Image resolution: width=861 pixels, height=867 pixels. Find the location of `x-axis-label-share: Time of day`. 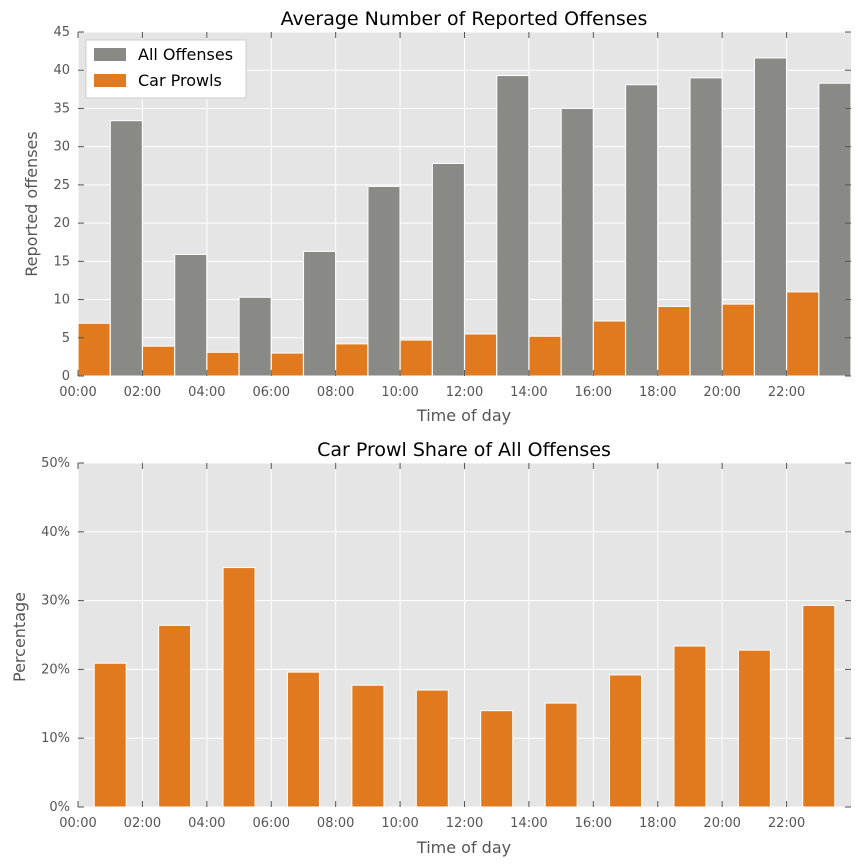

x-axis-label-share: Time of day is located at coordinates (463, 847).